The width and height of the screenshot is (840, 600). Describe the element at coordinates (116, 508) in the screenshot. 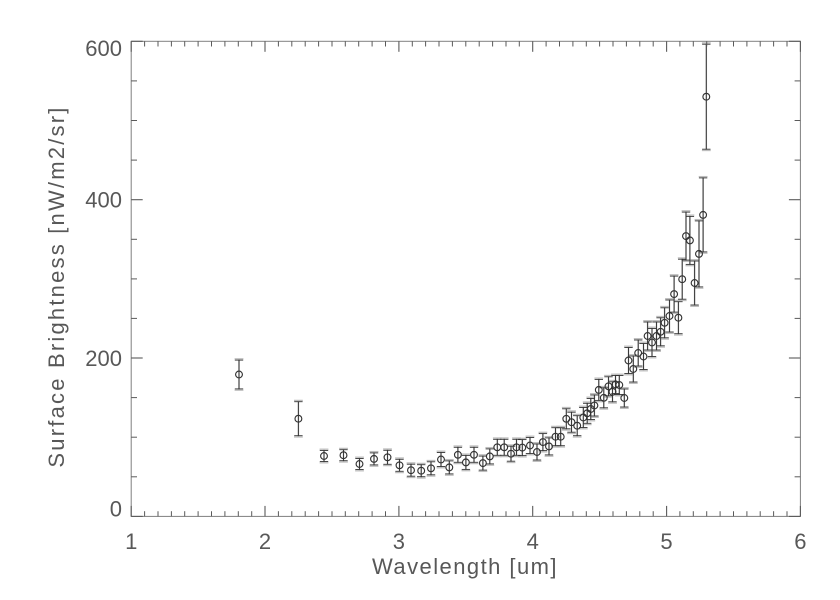

I see `svg-text: 0` at that location.